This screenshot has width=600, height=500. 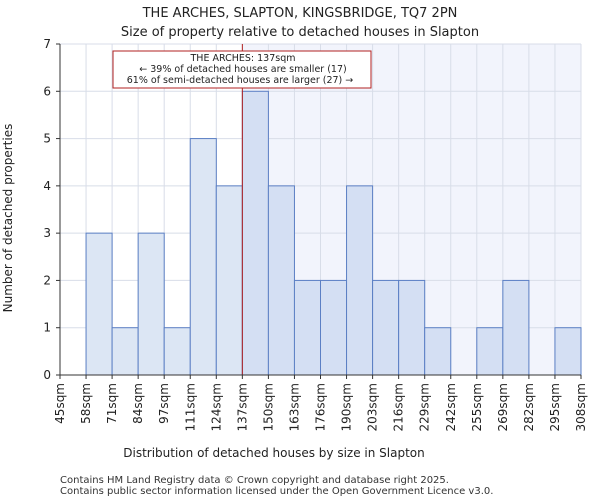 What do you see at coordinates (60, 403) in the screenshot?
I see `x-tick-label: 45sqm` at bounding box center [60, 403].